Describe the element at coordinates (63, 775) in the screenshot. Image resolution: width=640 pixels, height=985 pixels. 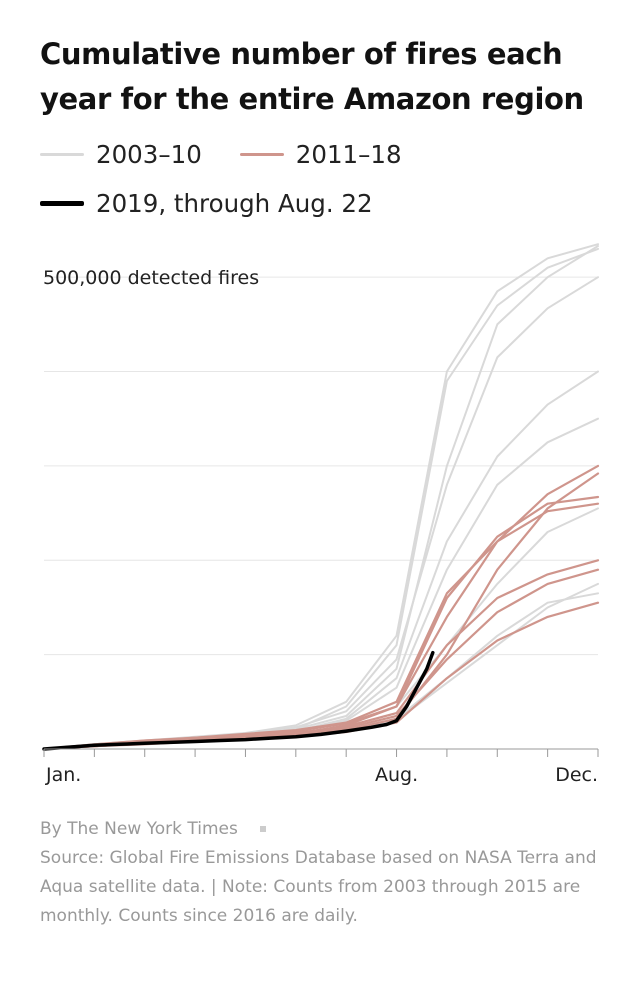
I see `x-tick-label-0: Jan.` at that location.